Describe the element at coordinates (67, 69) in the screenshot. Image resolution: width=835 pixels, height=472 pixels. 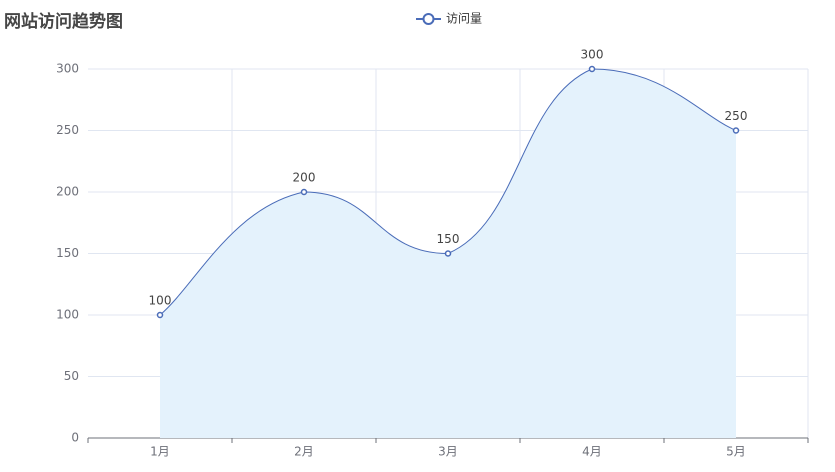
I see `y-tick-label: 300` at that location.